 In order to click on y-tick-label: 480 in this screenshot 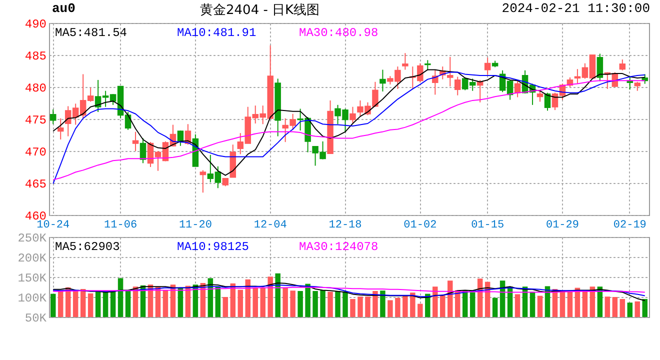, I will do `click(35, 89)`.